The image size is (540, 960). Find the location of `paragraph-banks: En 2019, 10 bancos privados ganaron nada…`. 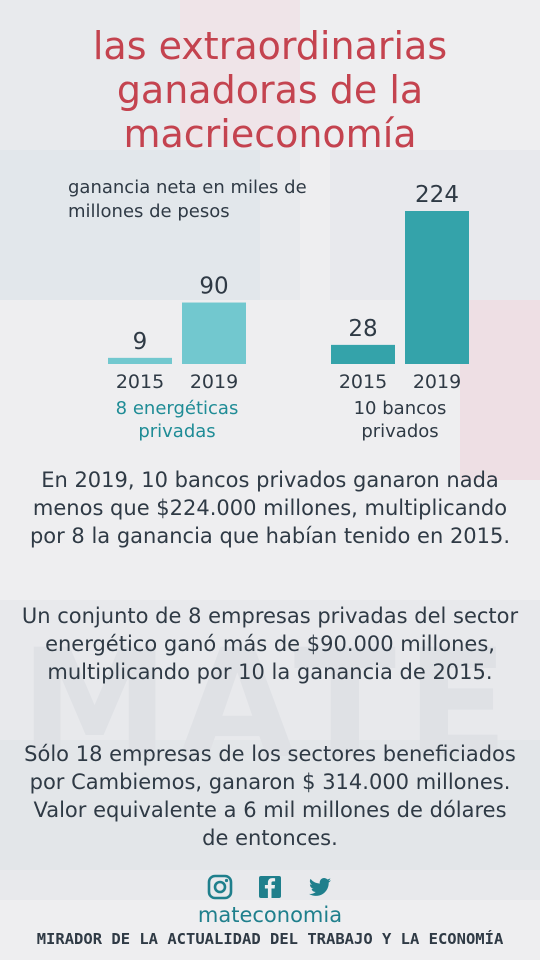

paragraph-banks: En 2019, 10 bancos privados ganaron nada… is located at coordinates (270, 508).